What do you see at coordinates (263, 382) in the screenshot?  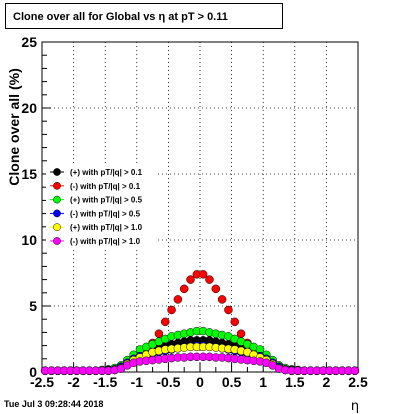 I see `x-tick-label: 1` at bounding box center [263, 382].